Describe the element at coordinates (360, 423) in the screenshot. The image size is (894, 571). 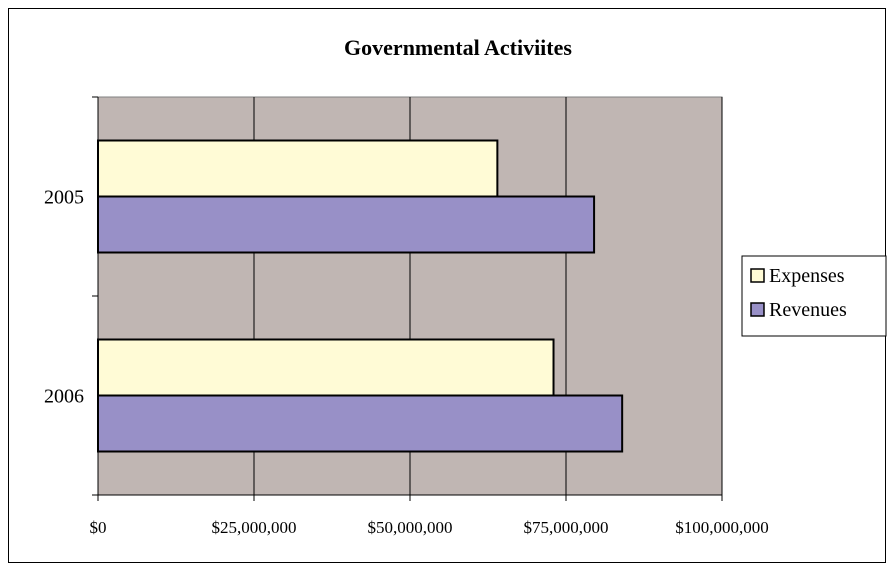
I see `bar-revenues-2006` at that location.